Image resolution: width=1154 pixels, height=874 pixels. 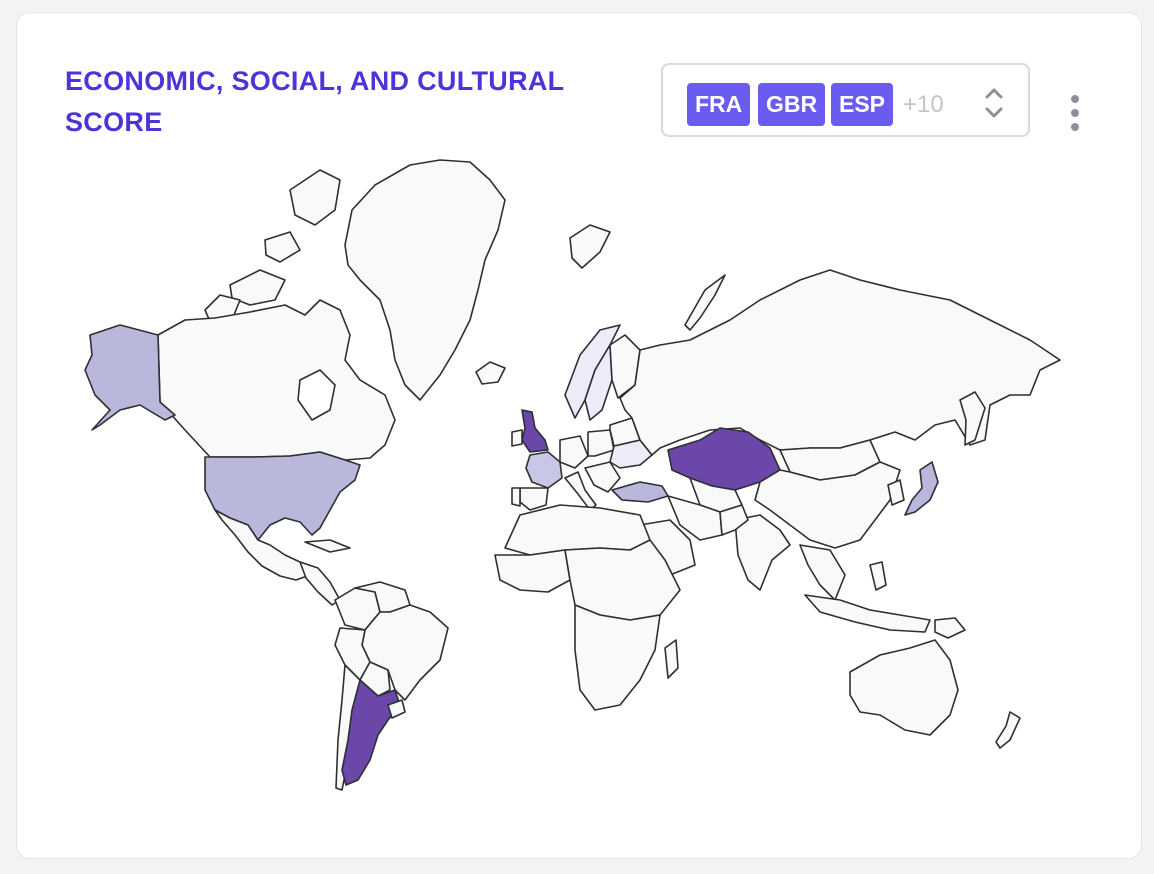 What do you see at coordinates (792, 104) in the screenshot?
I see `selected-country-chip: GBR` at bounding box center [792, 104].